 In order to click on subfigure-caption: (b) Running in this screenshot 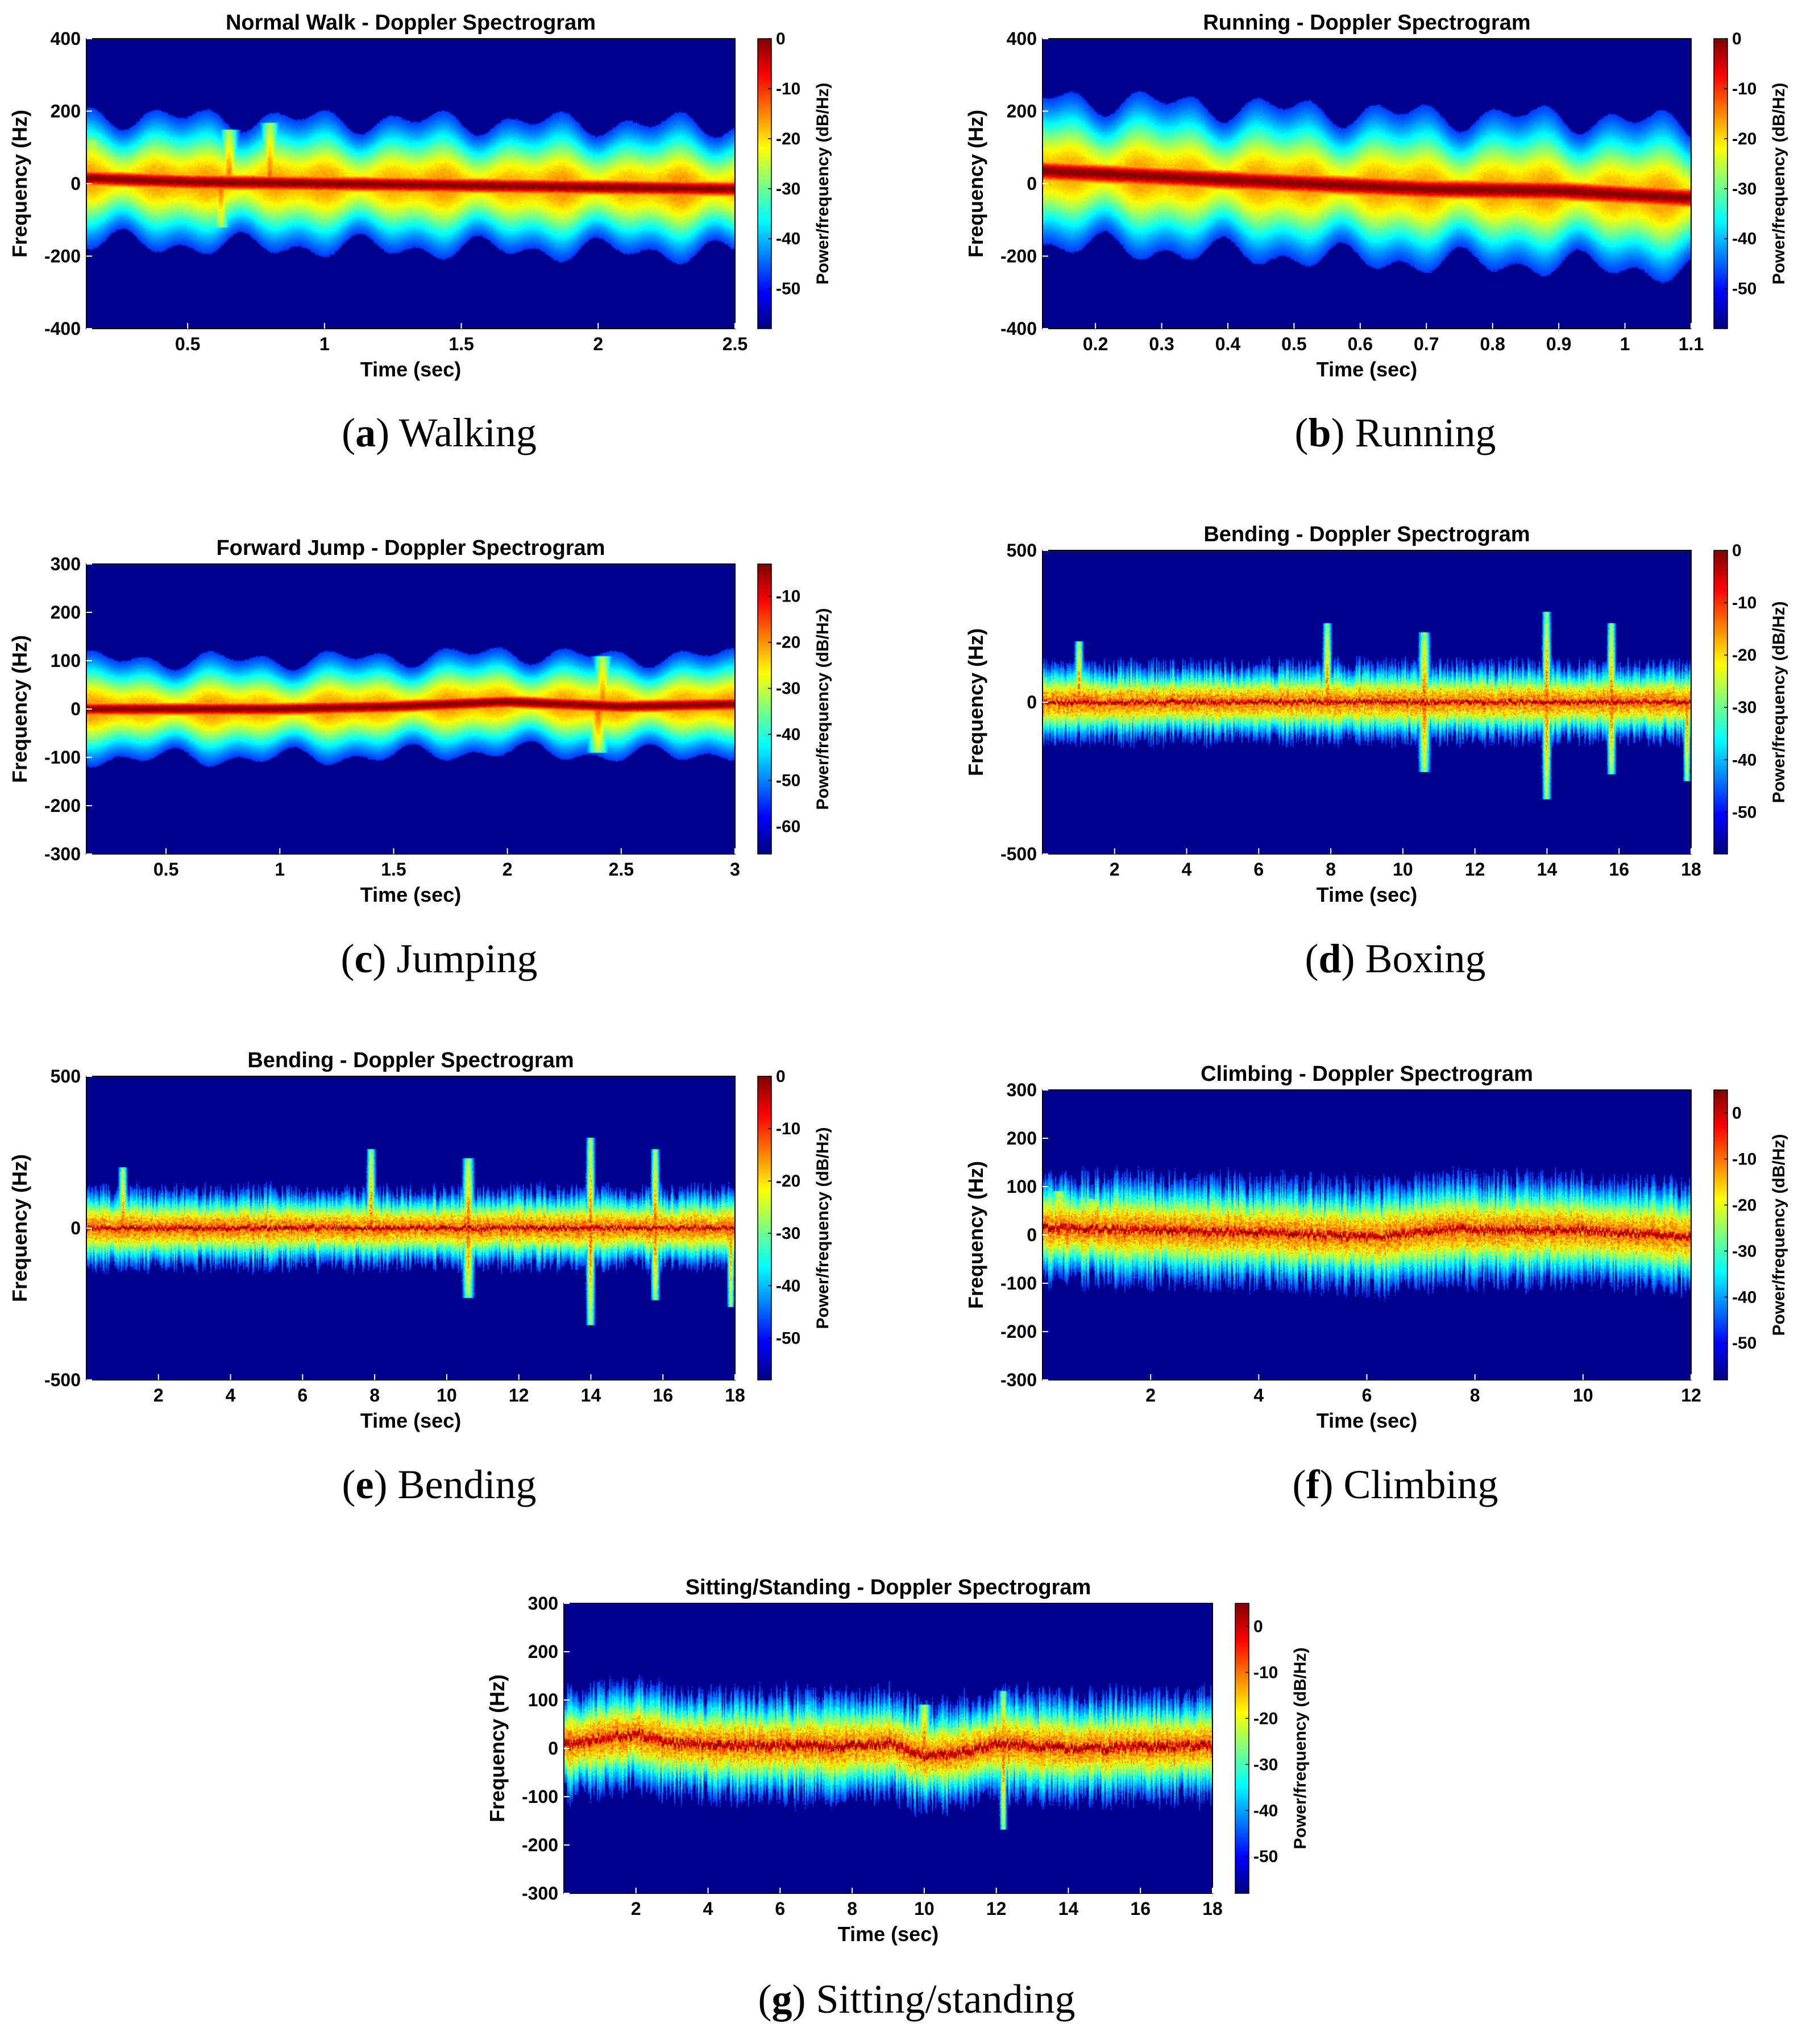, I will do `click(1395, 432)`.